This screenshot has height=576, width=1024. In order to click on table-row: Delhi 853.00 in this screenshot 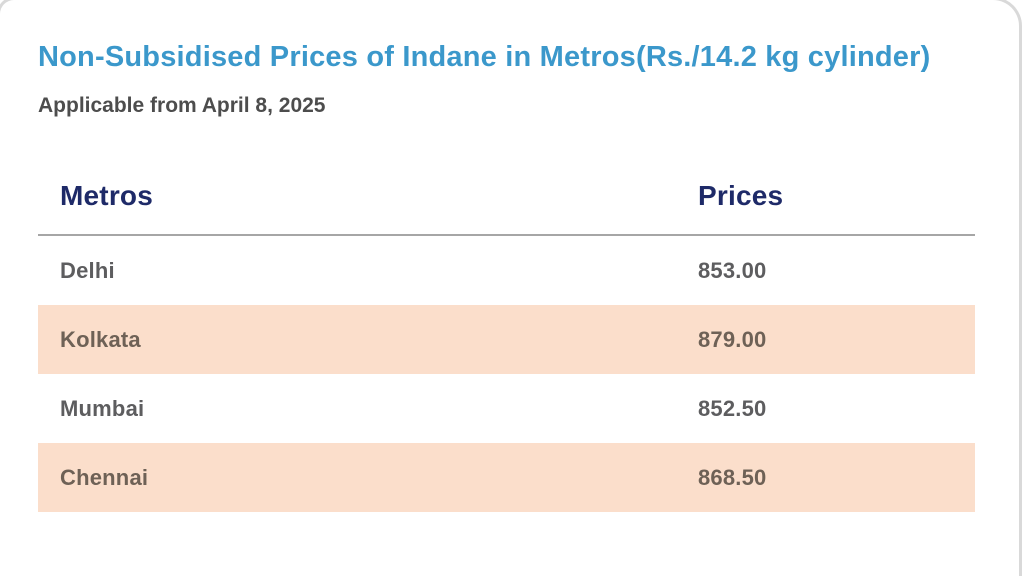, I will do `click(506, 270)`.